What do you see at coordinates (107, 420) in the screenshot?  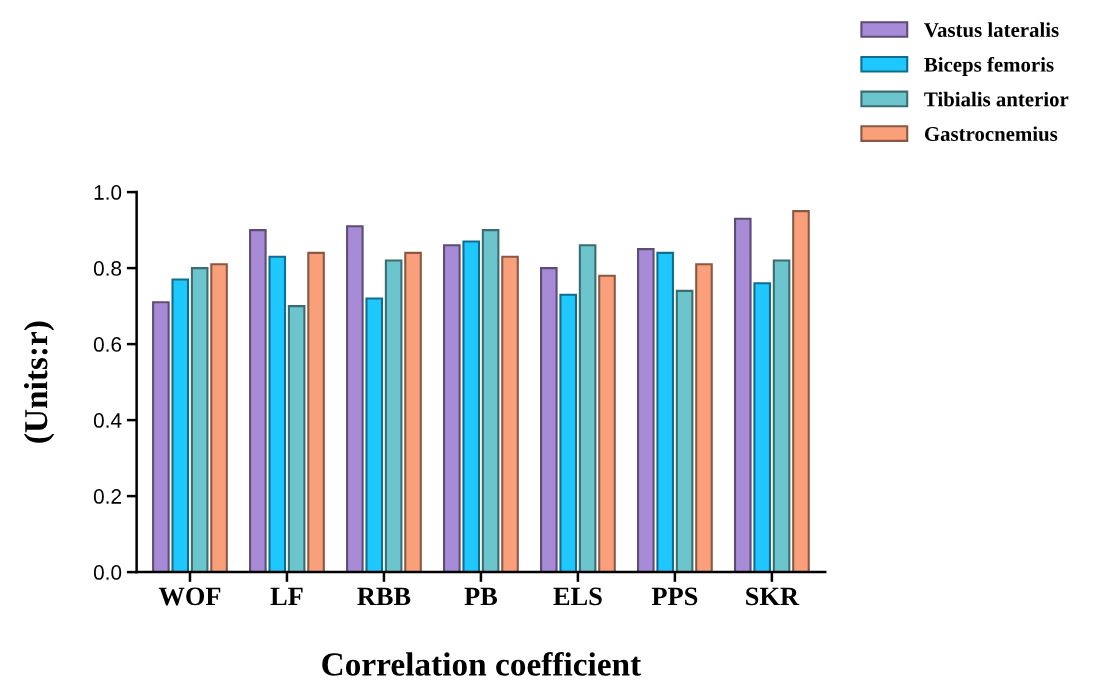 I see `y-tick-label: 0.4` at bounding box center [107, 420].